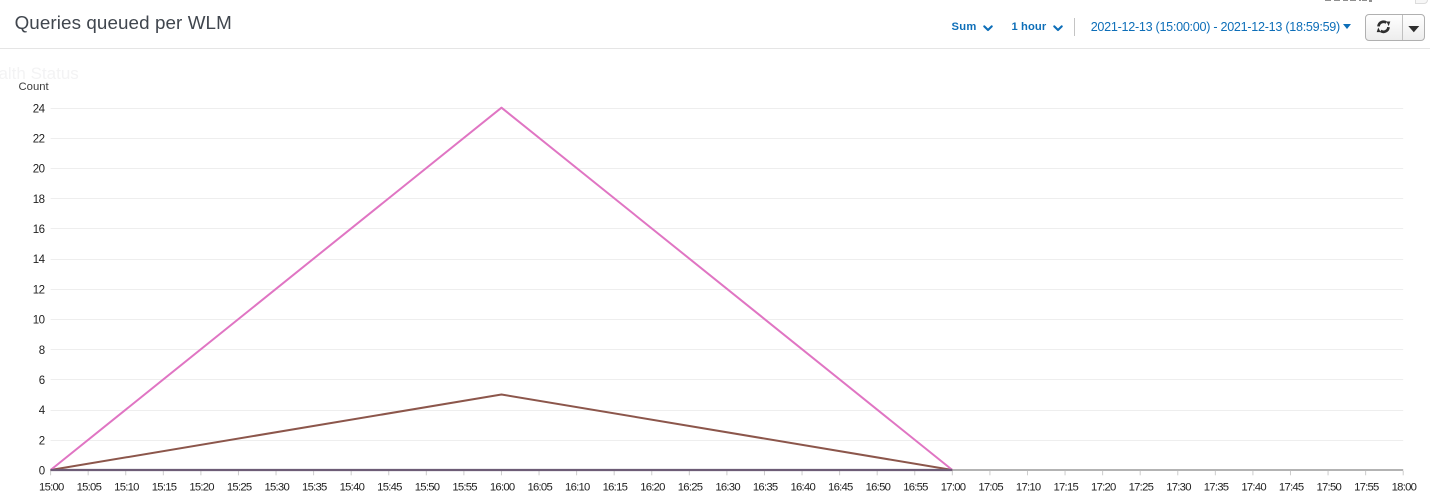 The image size is (1430, 496). What do you see at coordinates (1065, 488) in the screenshot?
I see `svg-text: 17:15` at bounding box center [1065, 488].